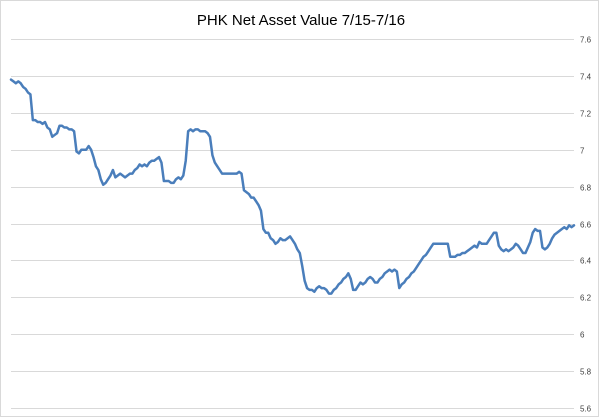  Describe the element at coordinates (582, 335) in the screenshot. I see `y-tick-label: 6` at that location.